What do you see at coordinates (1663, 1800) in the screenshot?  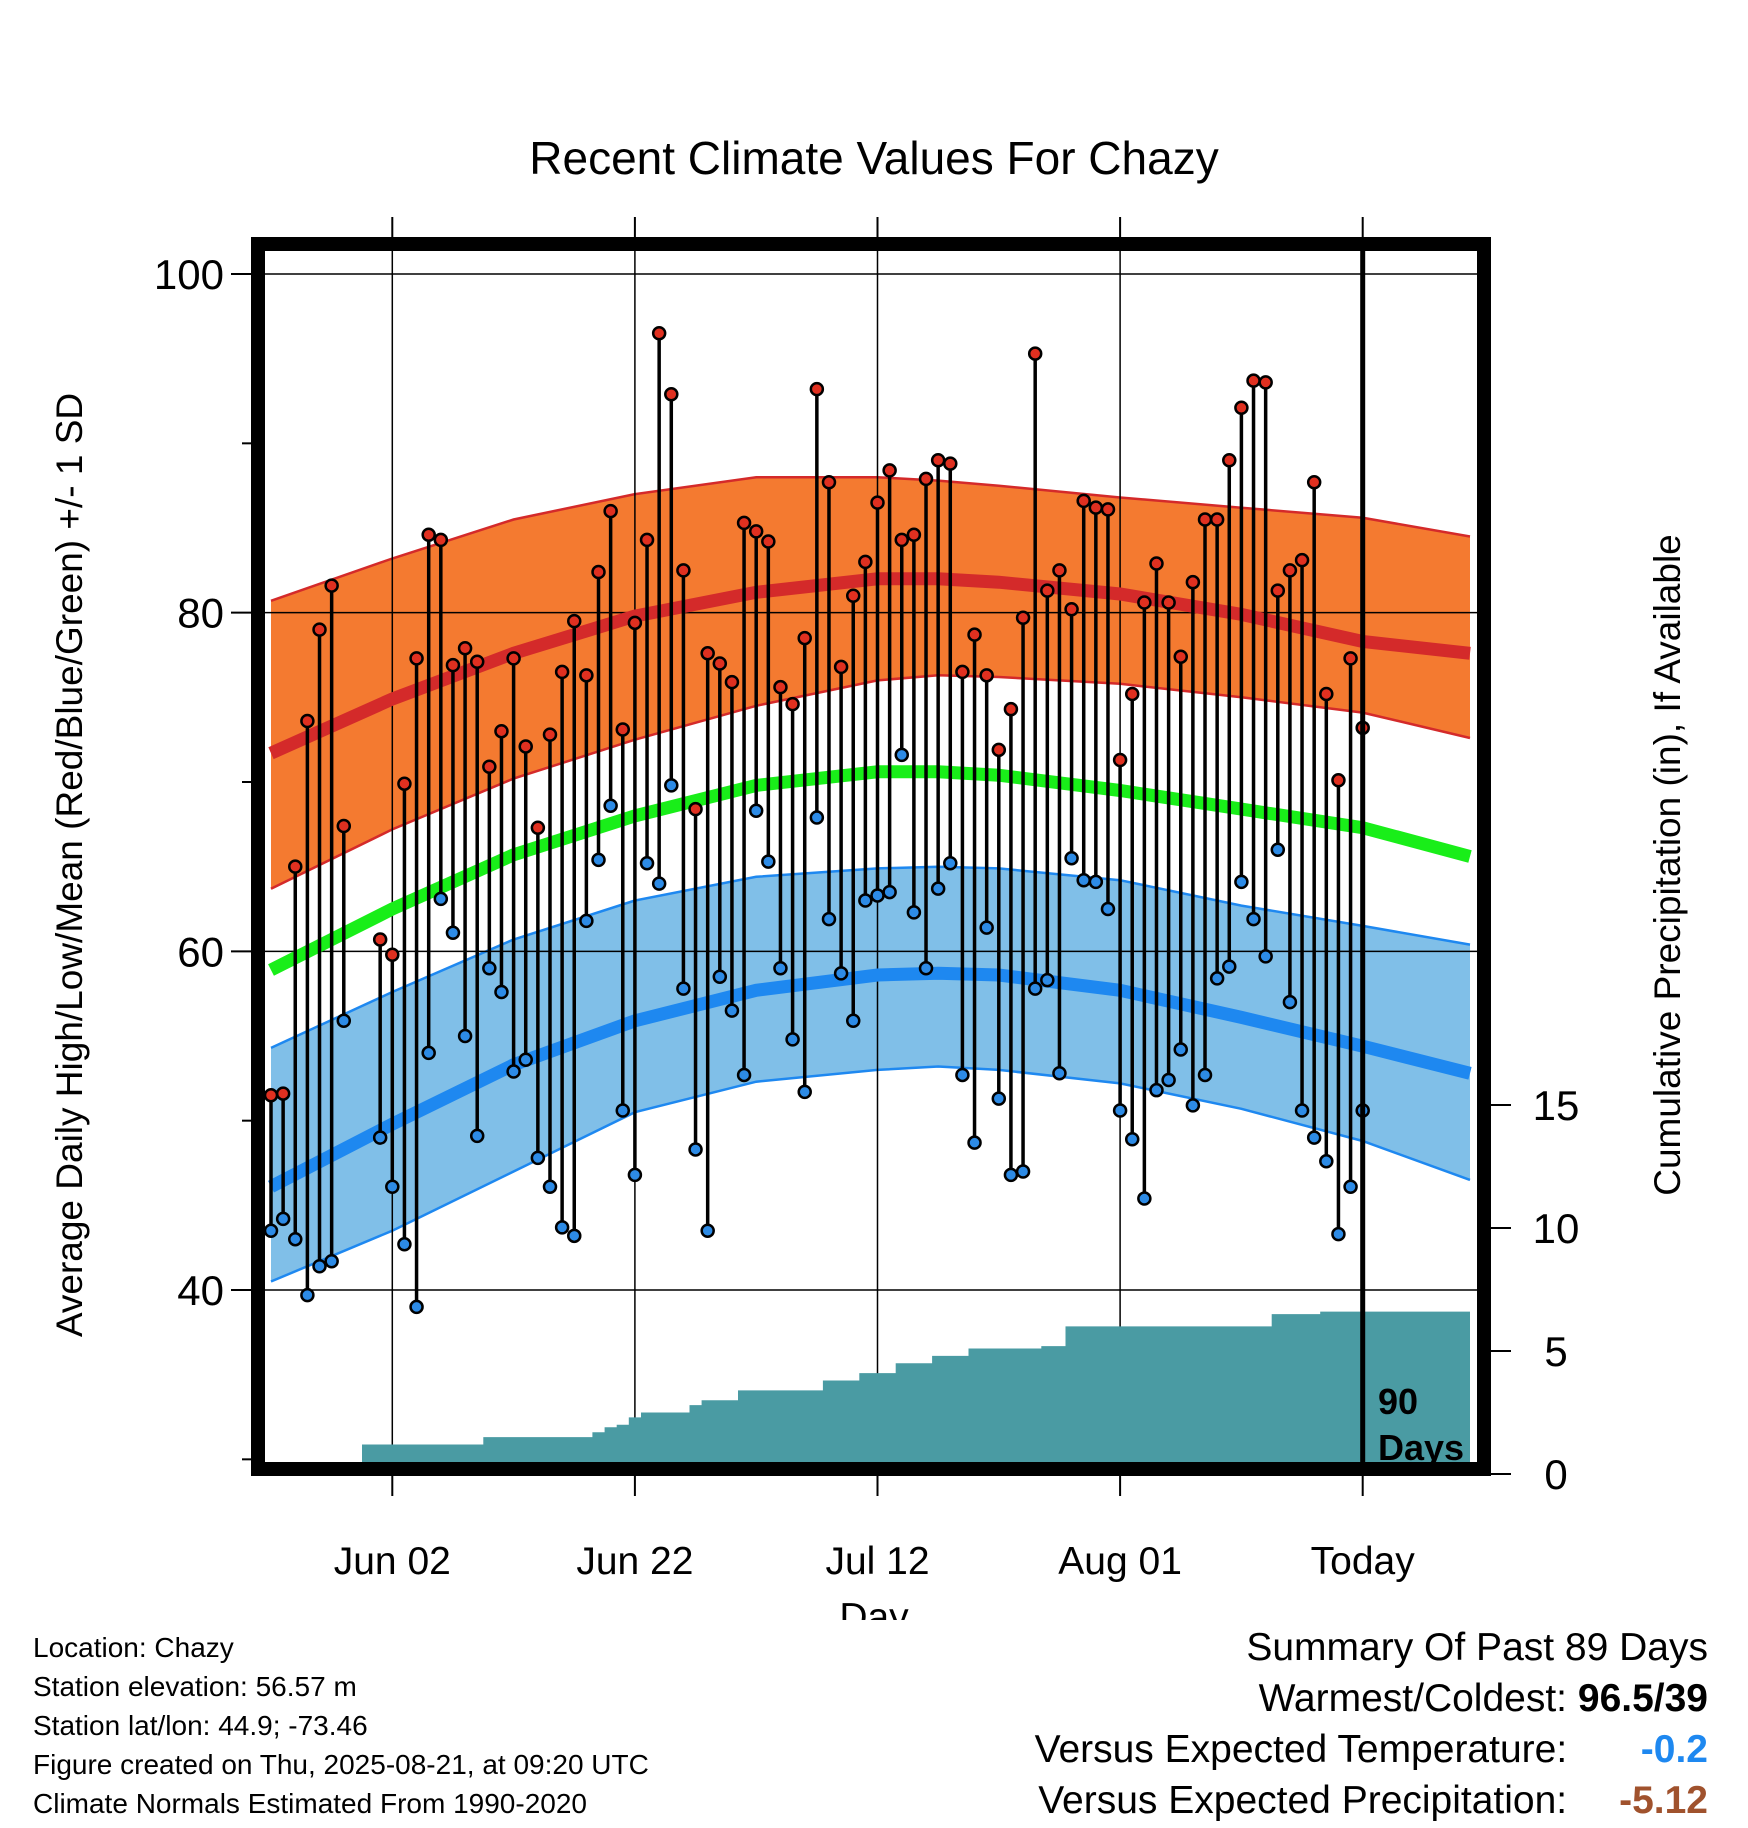 I see `precip-dev-value: -5.12` at bounding box center [1663, 1800].